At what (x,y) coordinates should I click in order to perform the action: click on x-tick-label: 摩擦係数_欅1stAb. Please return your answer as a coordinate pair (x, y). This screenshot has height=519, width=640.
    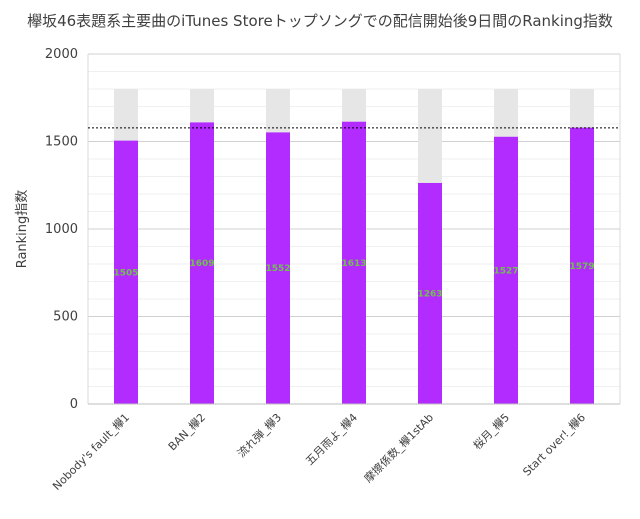
    Looking at the image, I should click on (398, 447).